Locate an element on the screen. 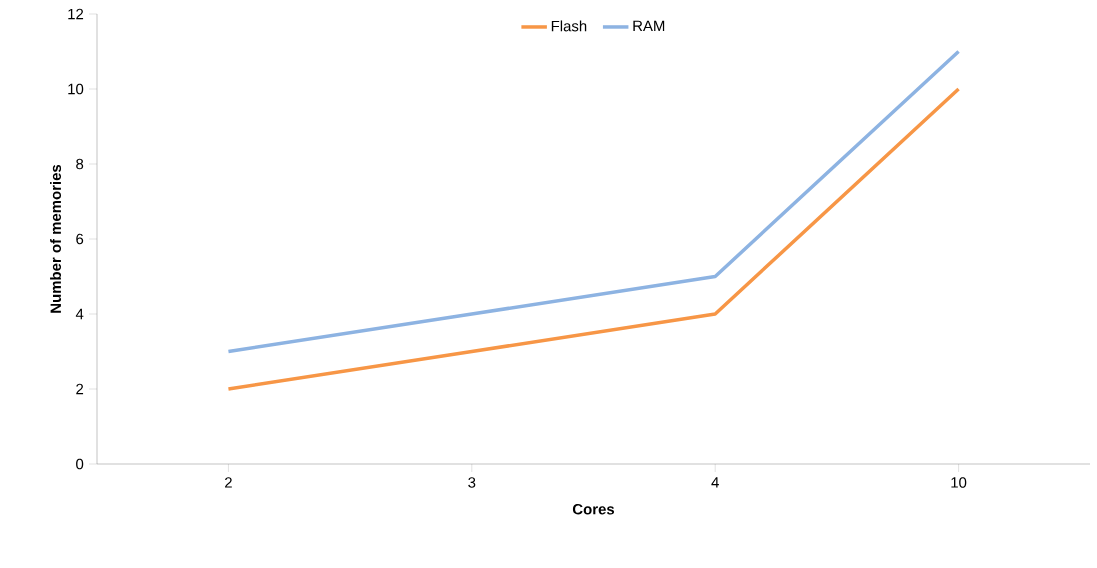 This screenshot has height=568, width=1097. y-axis-title: Number of memories is located at coordinates (56, 238).